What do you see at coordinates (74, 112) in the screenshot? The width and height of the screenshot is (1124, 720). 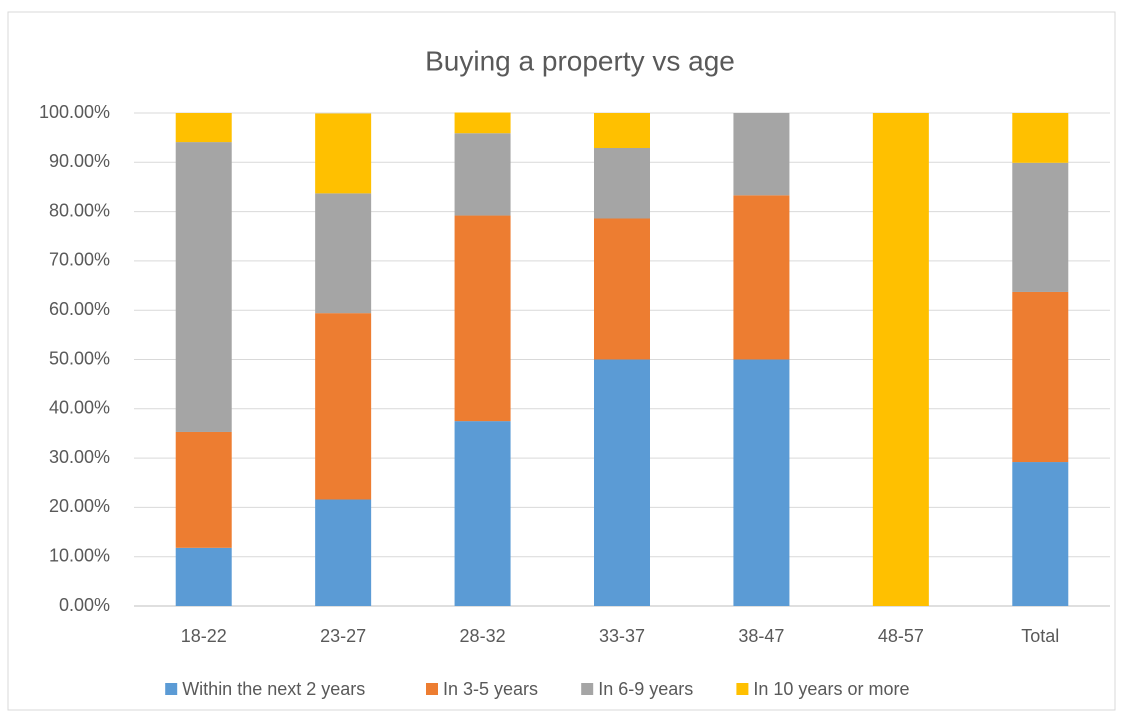 I see `y-tick-label: 100.00%` at bounding box center [74, 112].